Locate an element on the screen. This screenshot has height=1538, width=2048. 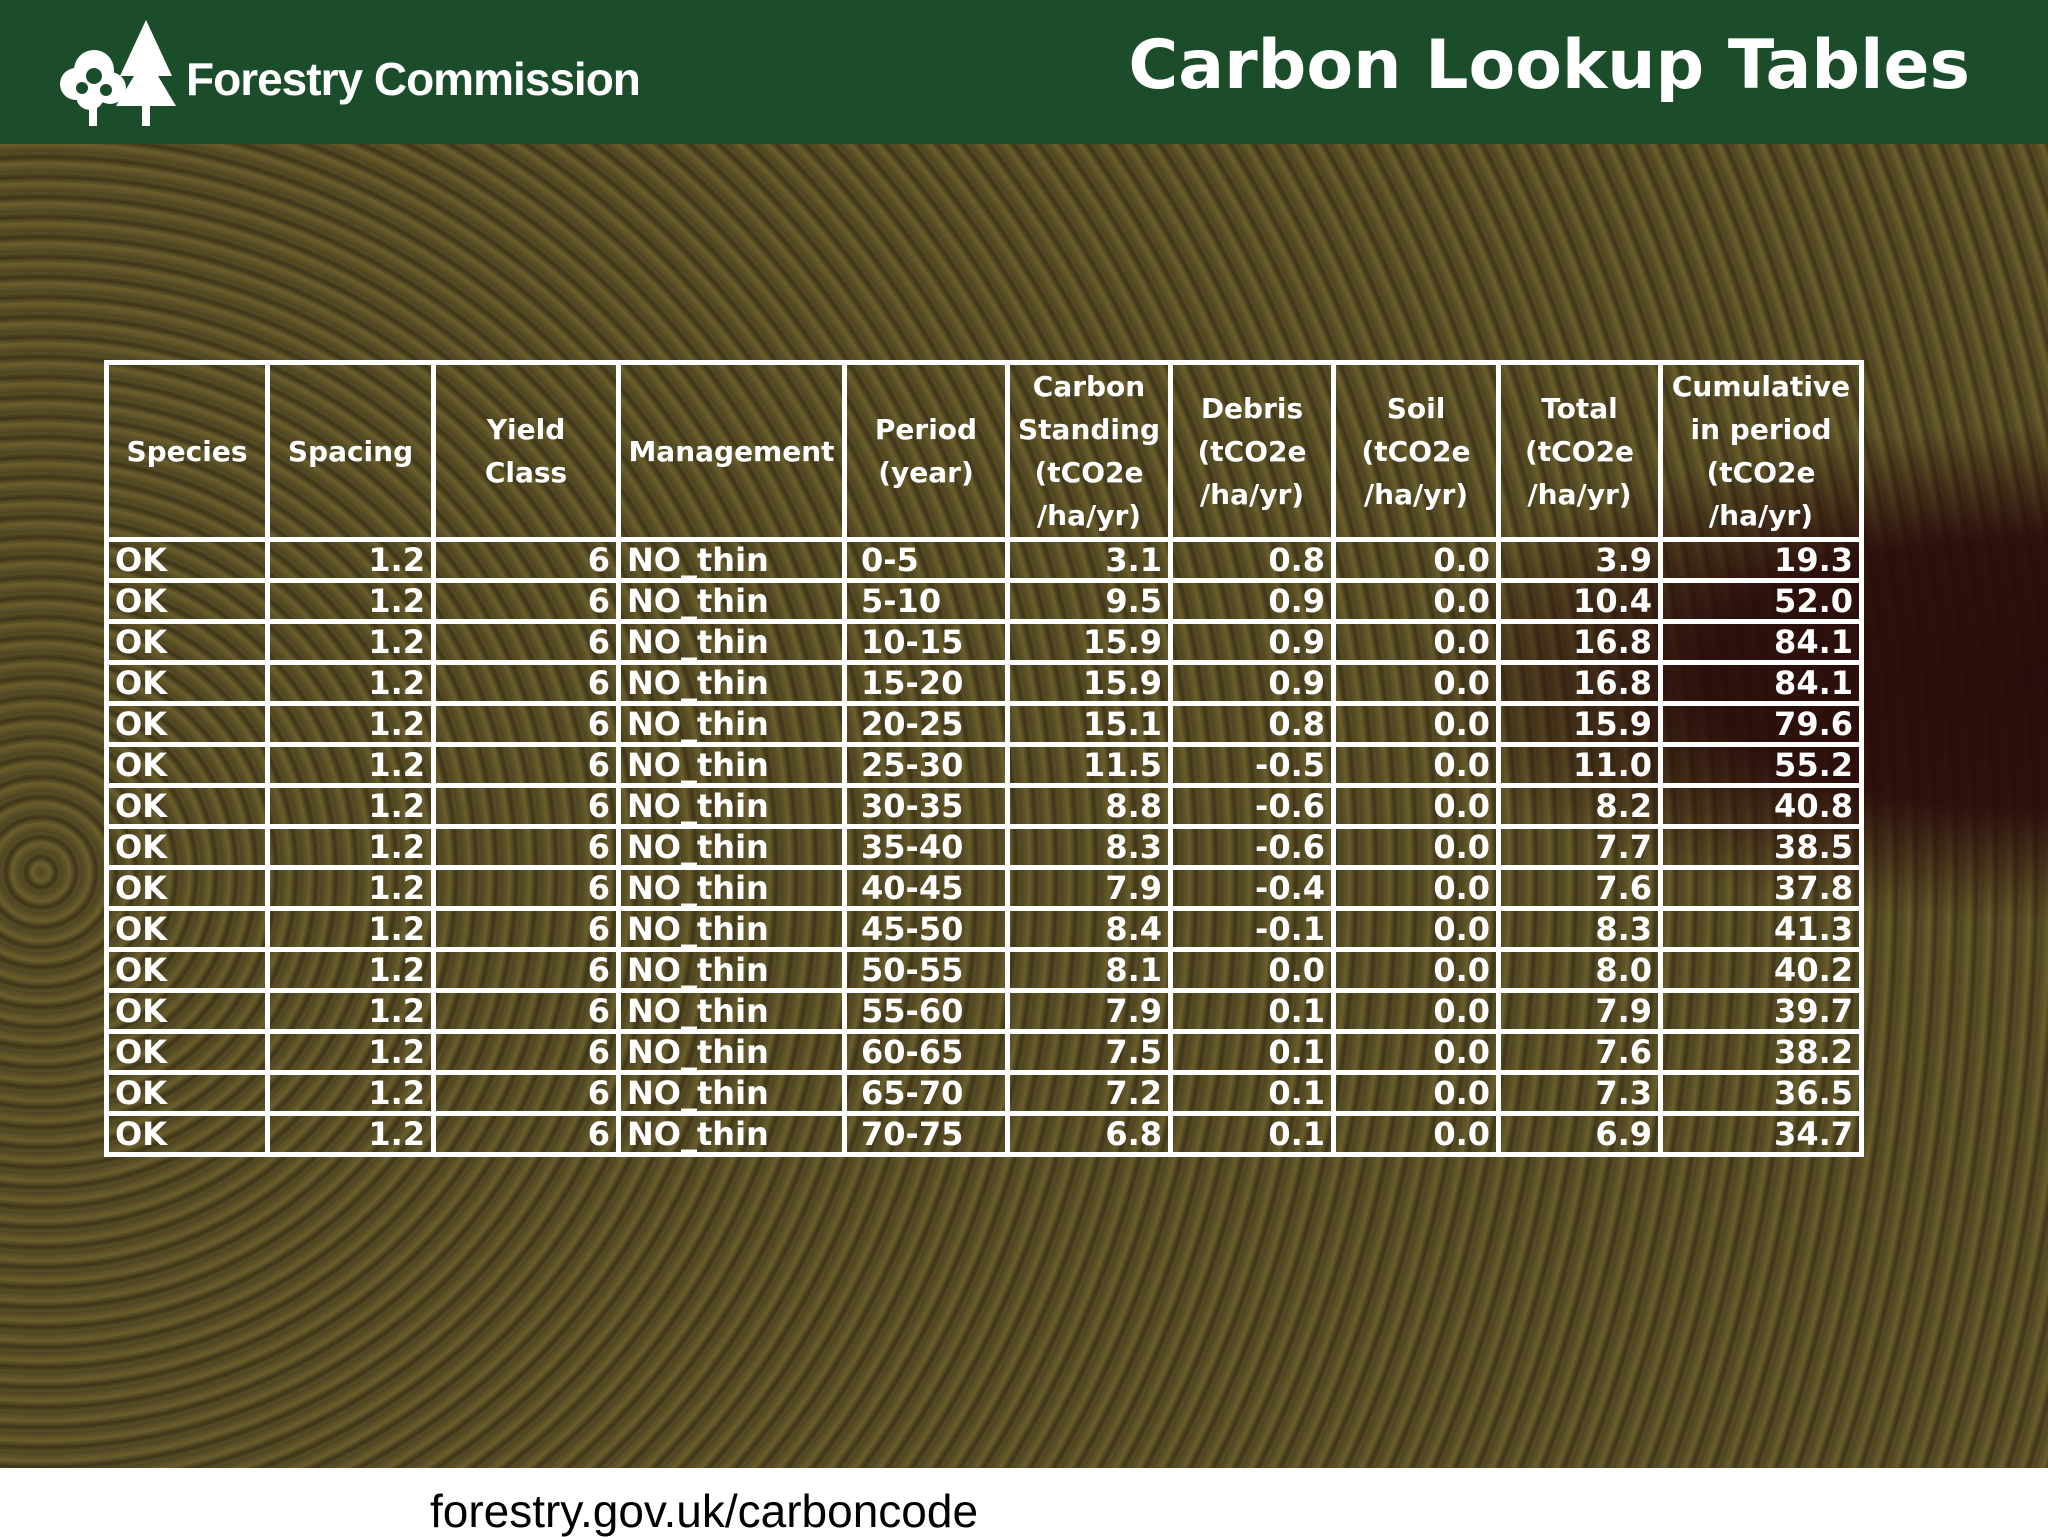
table-cell: 15.9 is located at coordinates (1579, 724).